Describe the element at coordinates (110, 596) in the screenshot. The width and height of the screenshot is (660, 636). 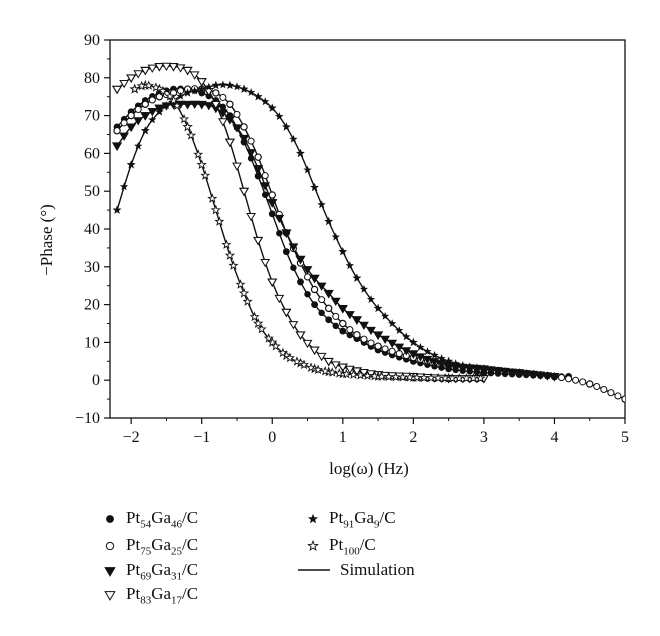
I see `open-triangle-down-glyph` at that location.